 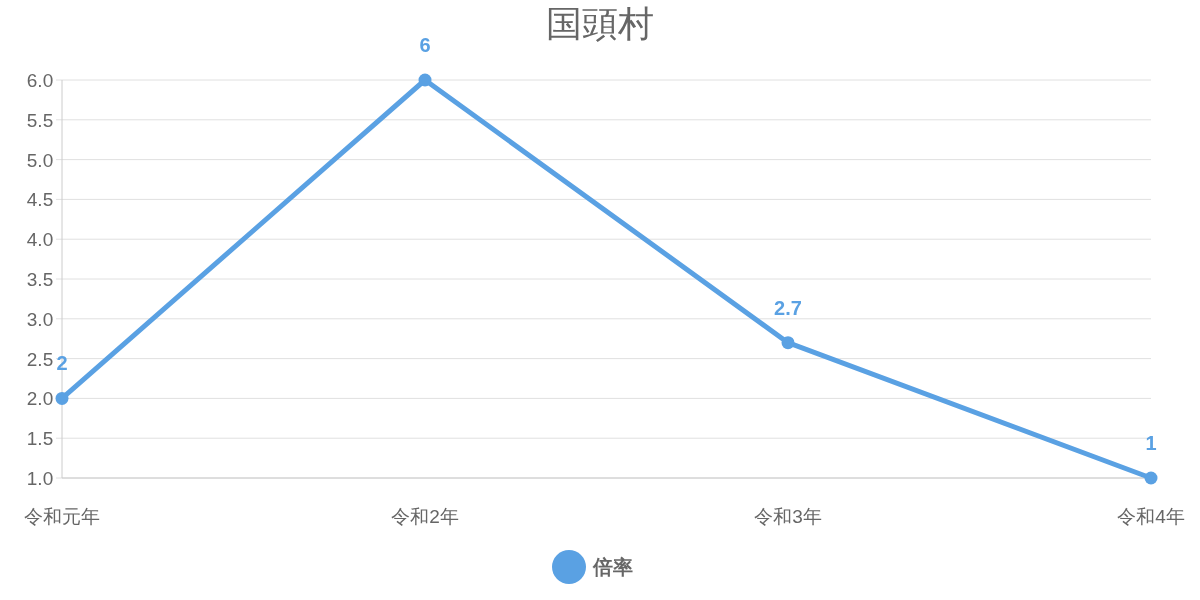 I want to click on legend: 倍率, so click(x=592, y=567).